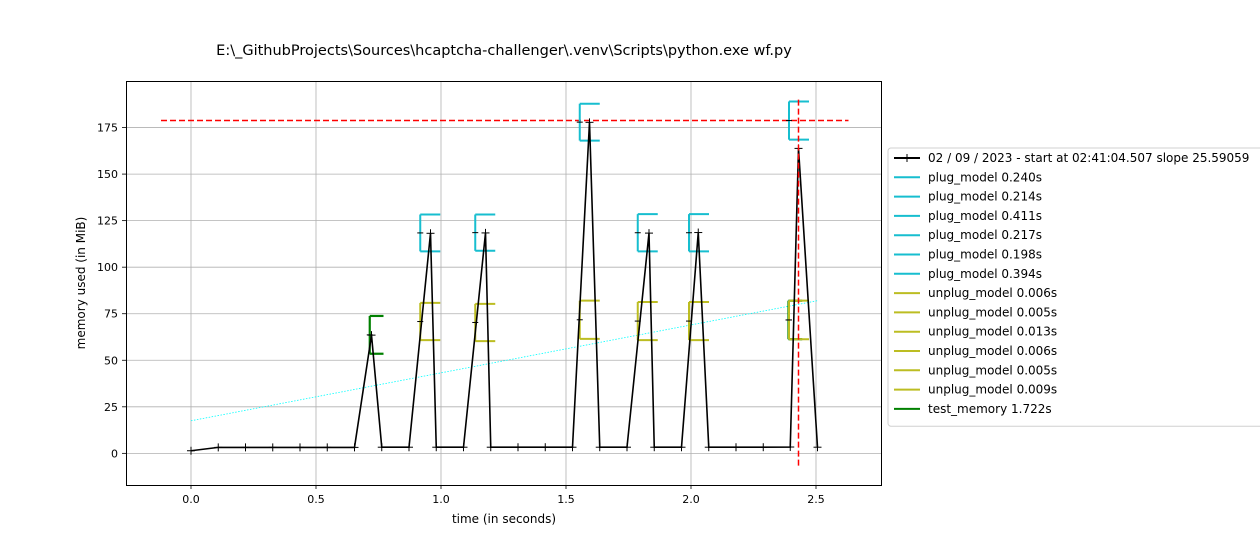 The image size is (1260, 540). I want to click on y-axis-ticks: 0 25 50 75 100 125 150 175, so click(111, 291).